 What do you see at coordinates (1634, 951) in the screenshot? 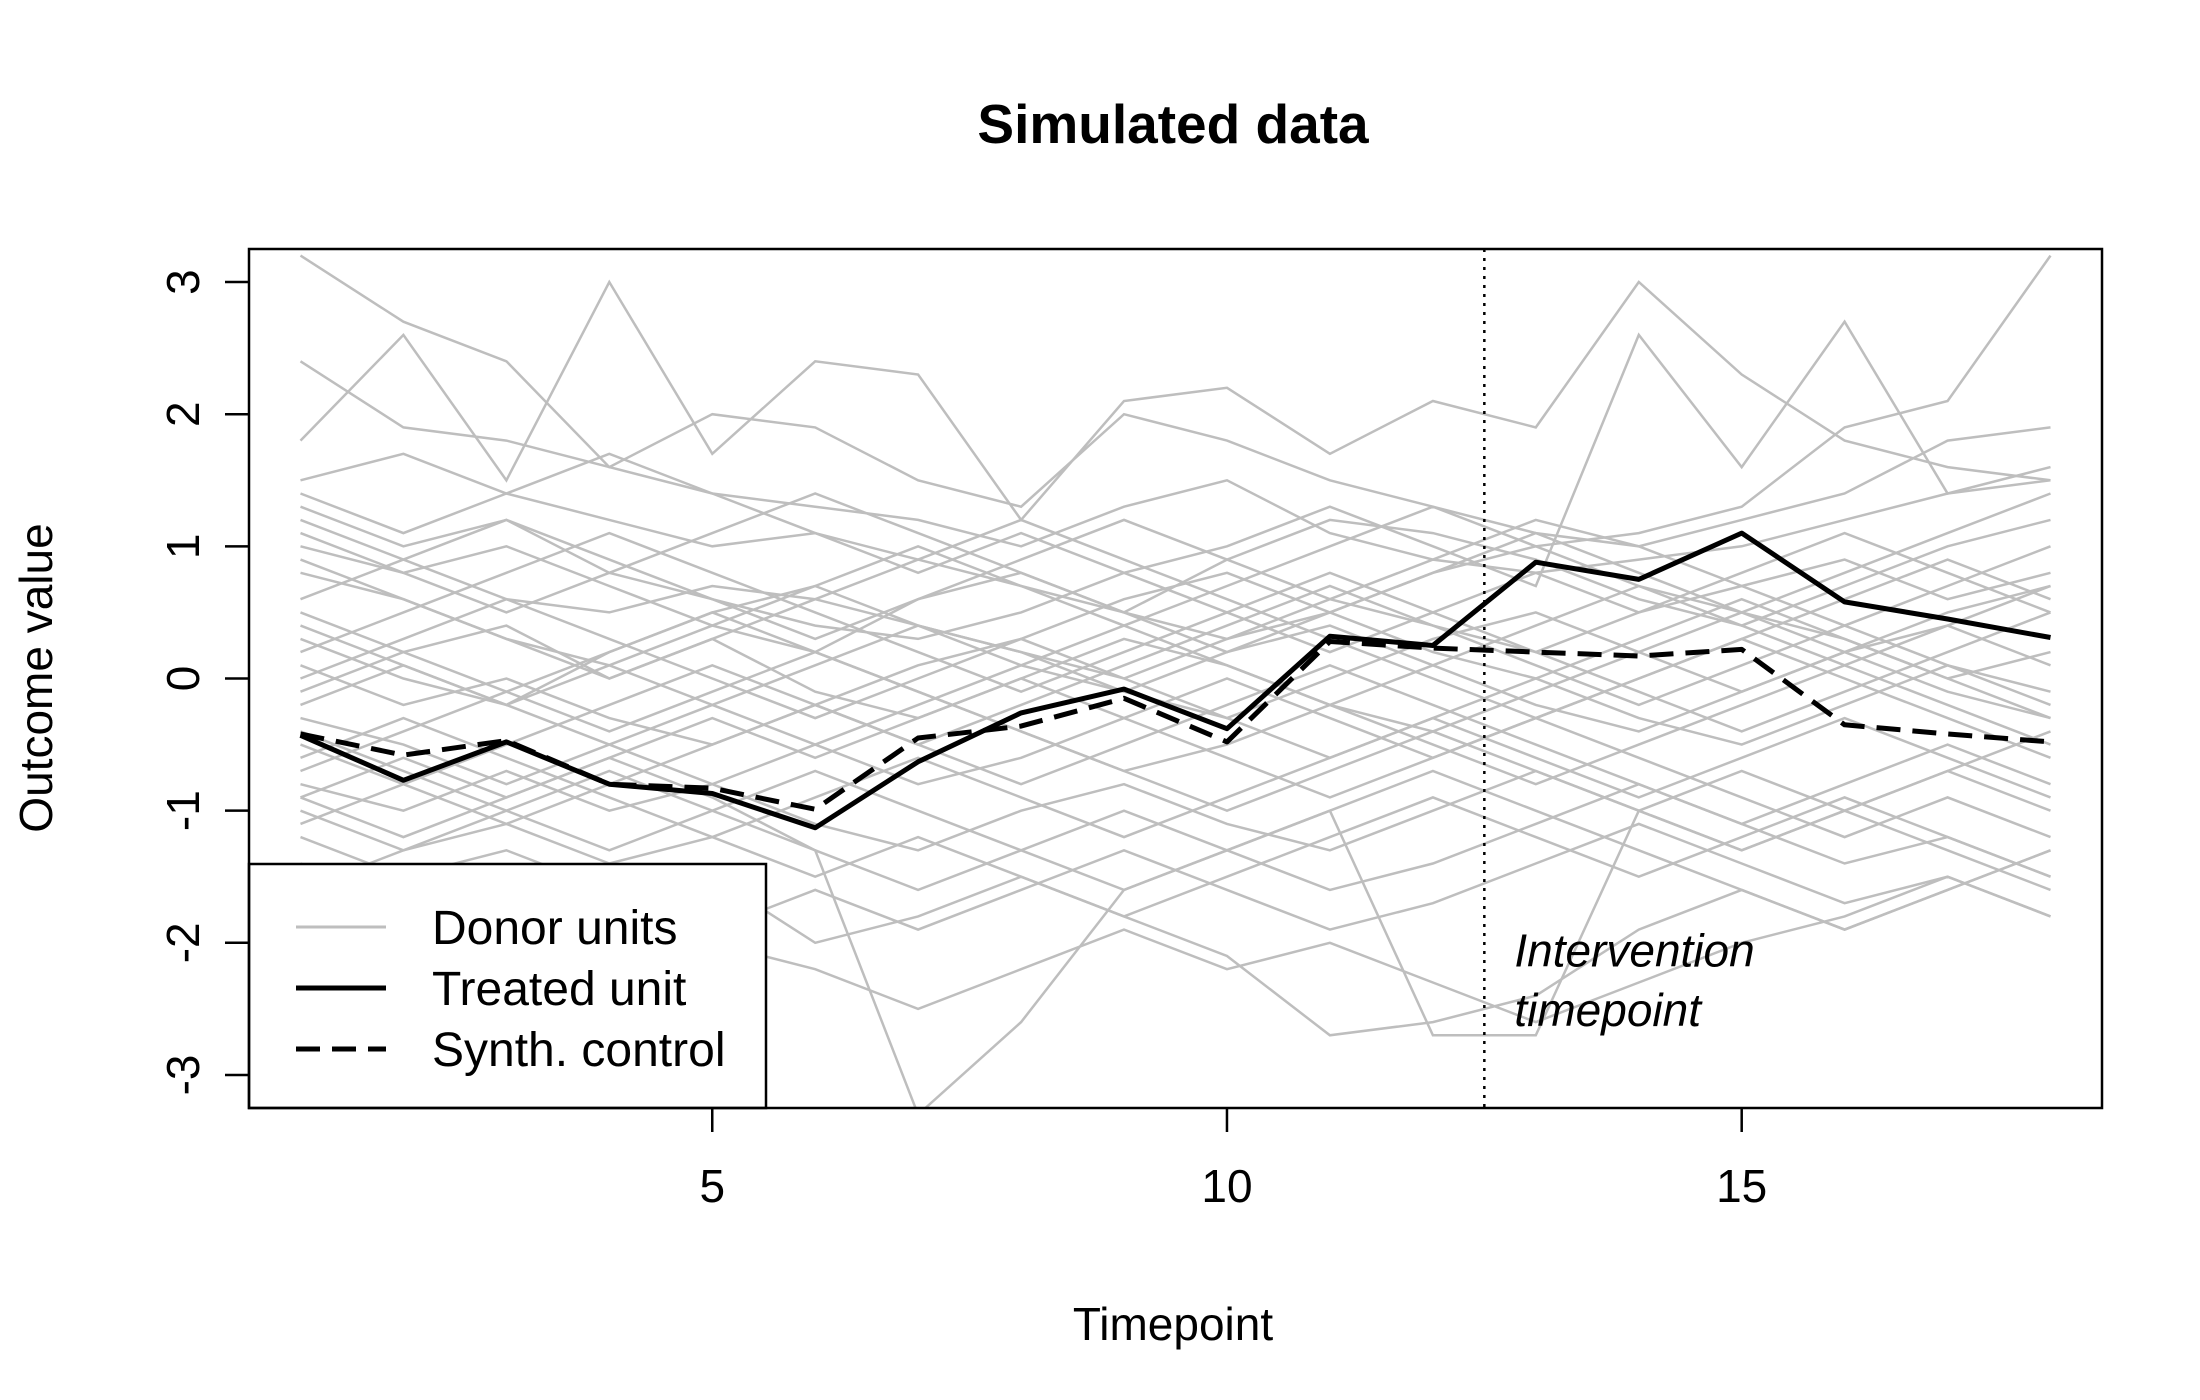
I see `intervention-annotation-line-1: Intervention` at bounding box center [1634, 951].